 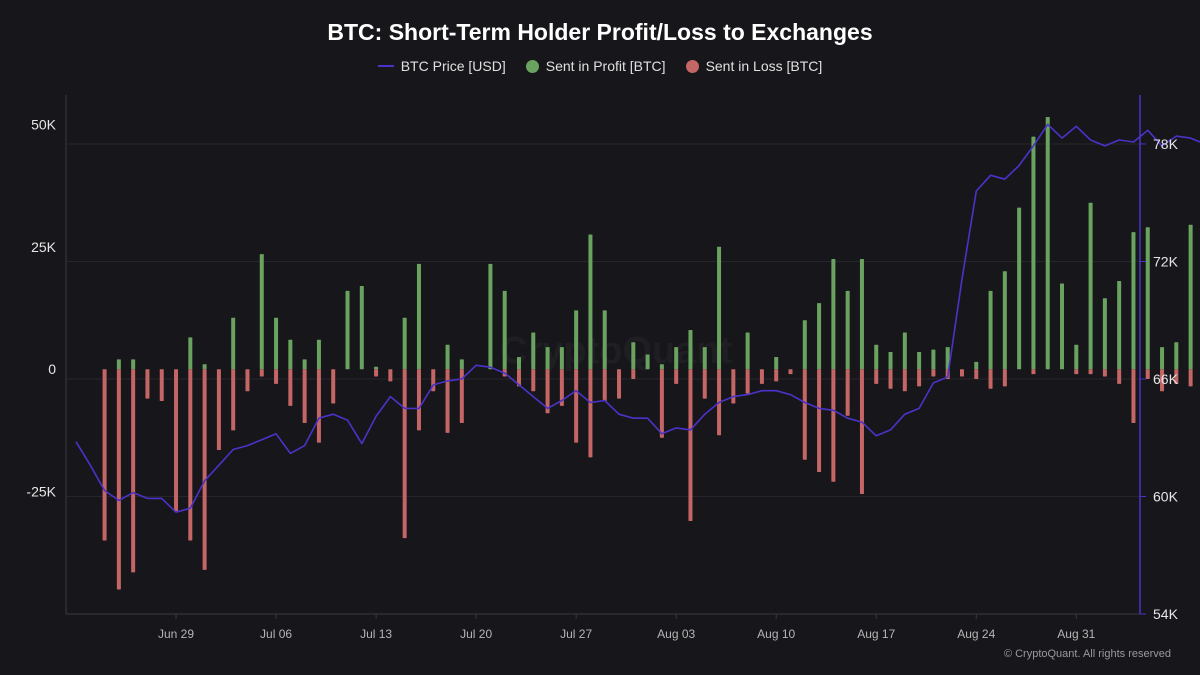 What do you see at coordinates (1166, 379) in the screenshot?
I see `y-right-tick-label: 66K` at bounding box center [1166, 379].